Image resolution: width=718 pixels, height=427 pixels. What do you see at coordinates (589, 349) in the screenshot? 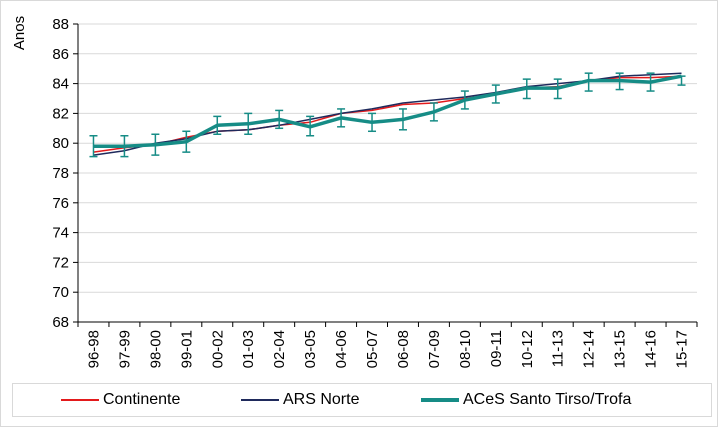
I see `x-tick-label: 12-14` at bounding box center [589, 349].